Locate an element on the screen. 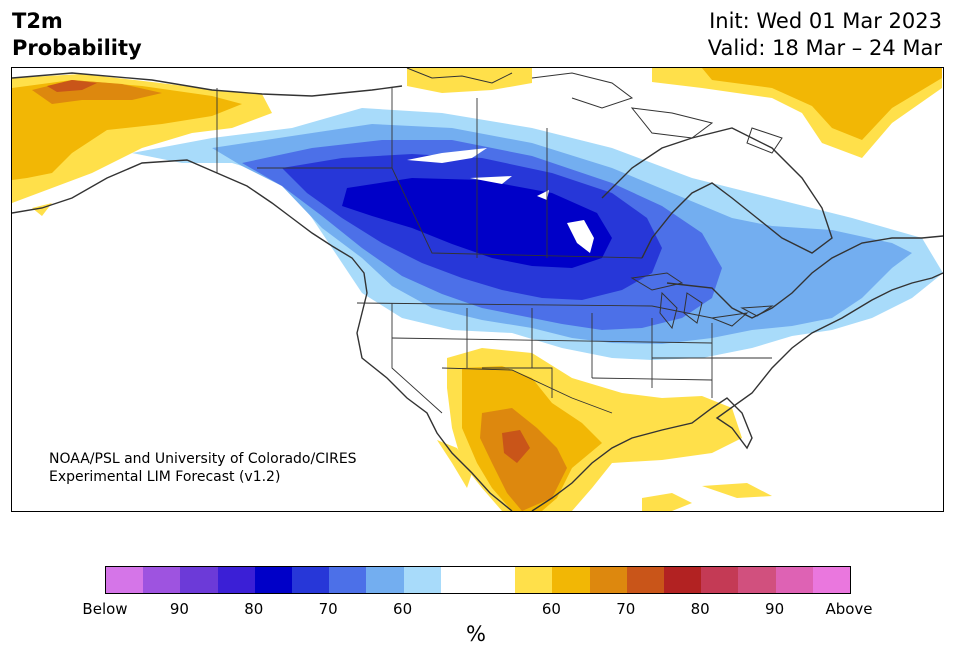 The width and height of the screenshot is (953, 659). baja-warm is located at coordinates (454, 464).